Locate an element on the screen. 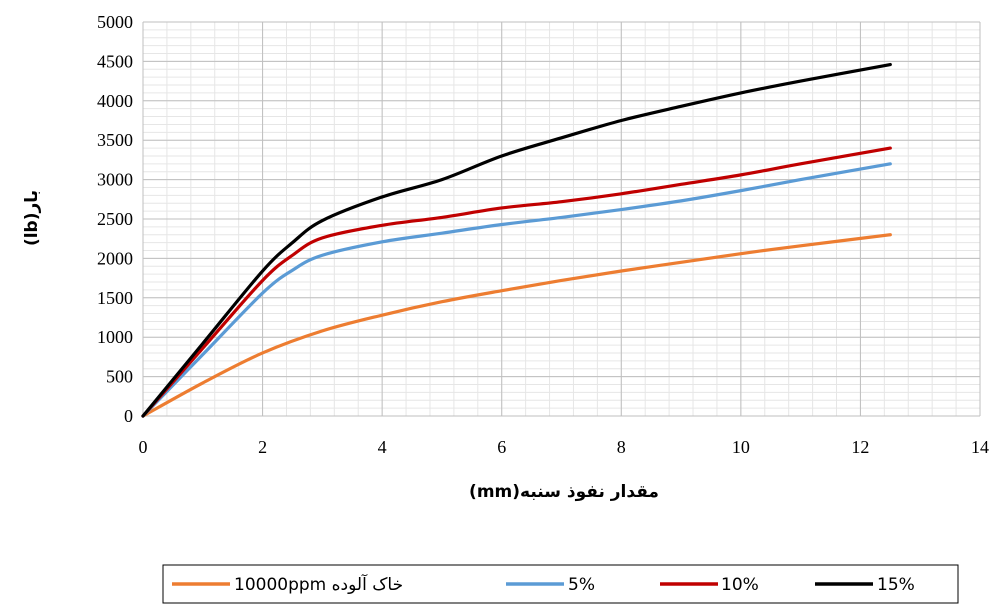 The image size is (995, 604). x-tick-label: 12 is located at coordinates (860, 447).